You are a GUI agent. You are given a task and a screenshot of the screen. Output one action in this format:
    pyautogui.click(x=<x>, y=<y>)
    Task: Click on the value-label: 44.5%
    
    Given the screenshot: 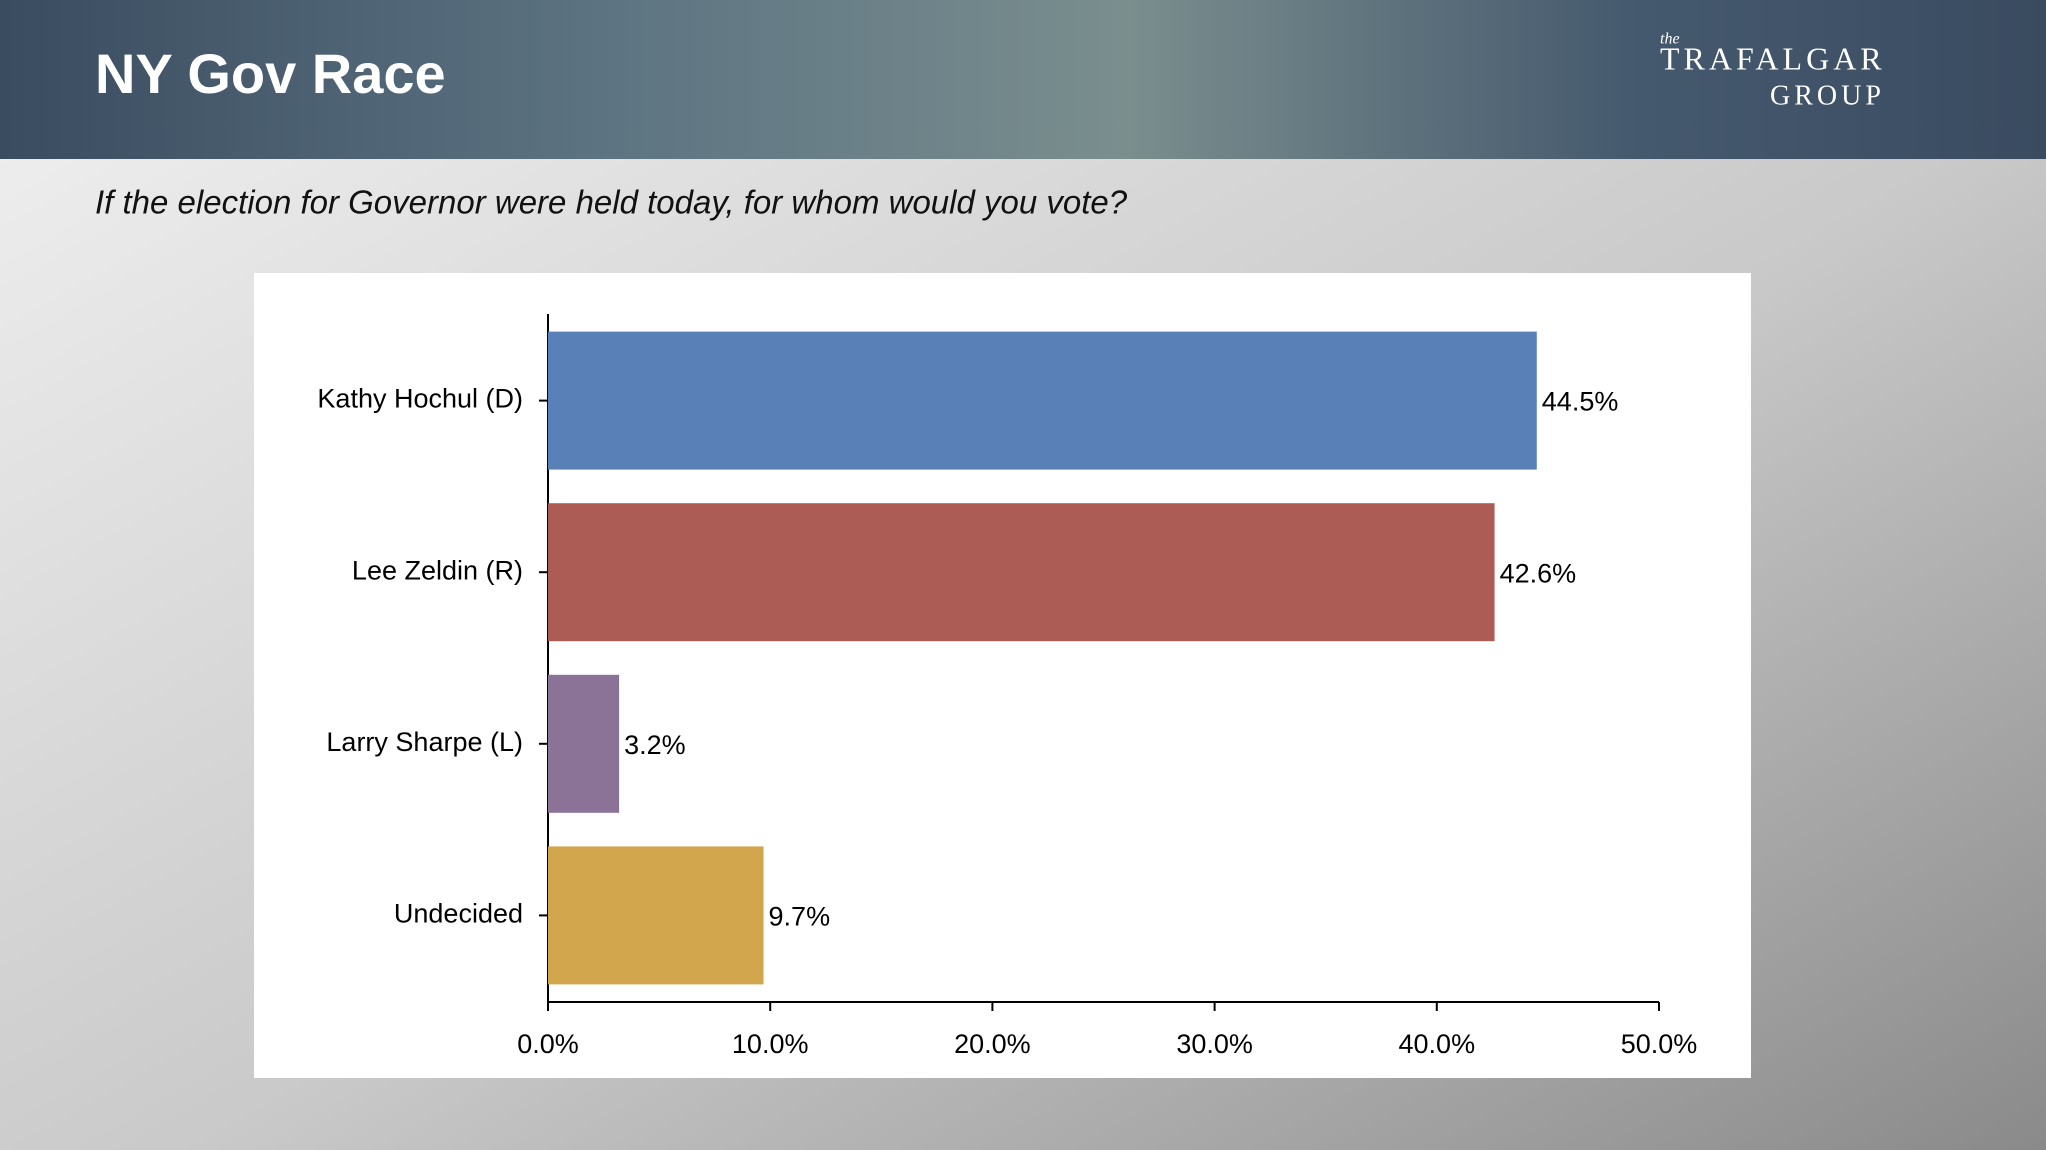 What is the action you would take?
    pyautogui.click(x=1580, y=402)
    